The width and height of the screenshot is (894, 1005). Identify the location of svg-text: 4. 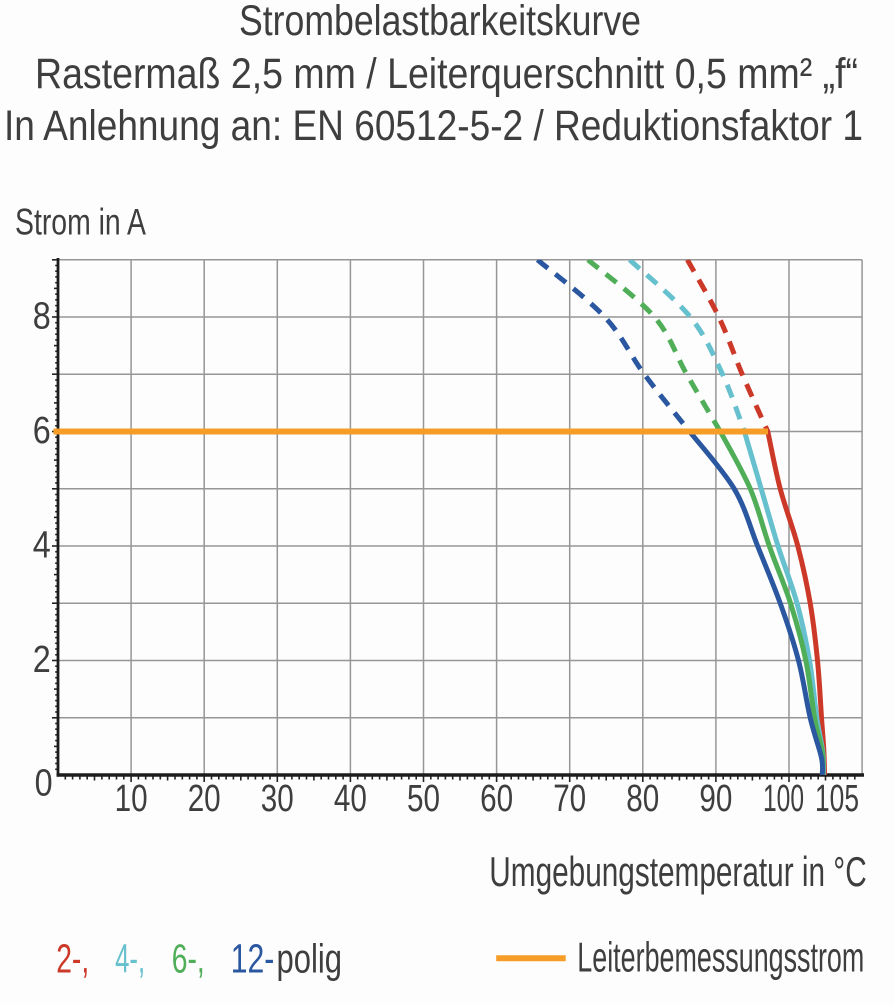
(42, 546).